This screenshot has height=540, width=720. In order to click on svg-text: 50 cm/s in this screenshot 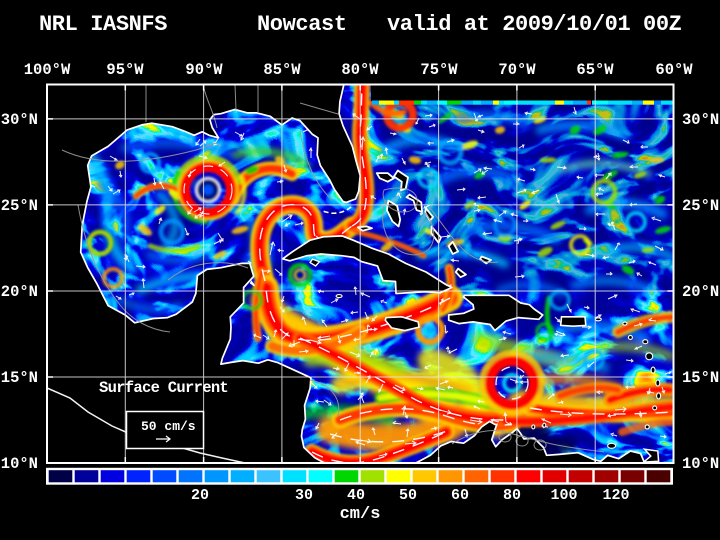, I will do `click(168, 426)`.